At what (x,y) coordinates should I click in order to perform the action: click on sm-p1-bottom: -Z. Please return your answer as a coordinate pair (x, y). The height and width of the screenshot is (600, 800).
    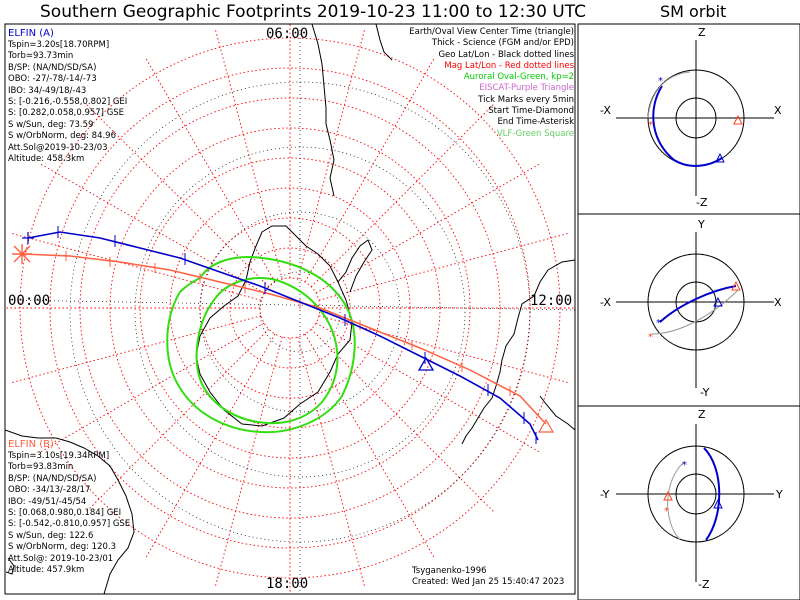
    Looking at the image, I should click on (702, 202).